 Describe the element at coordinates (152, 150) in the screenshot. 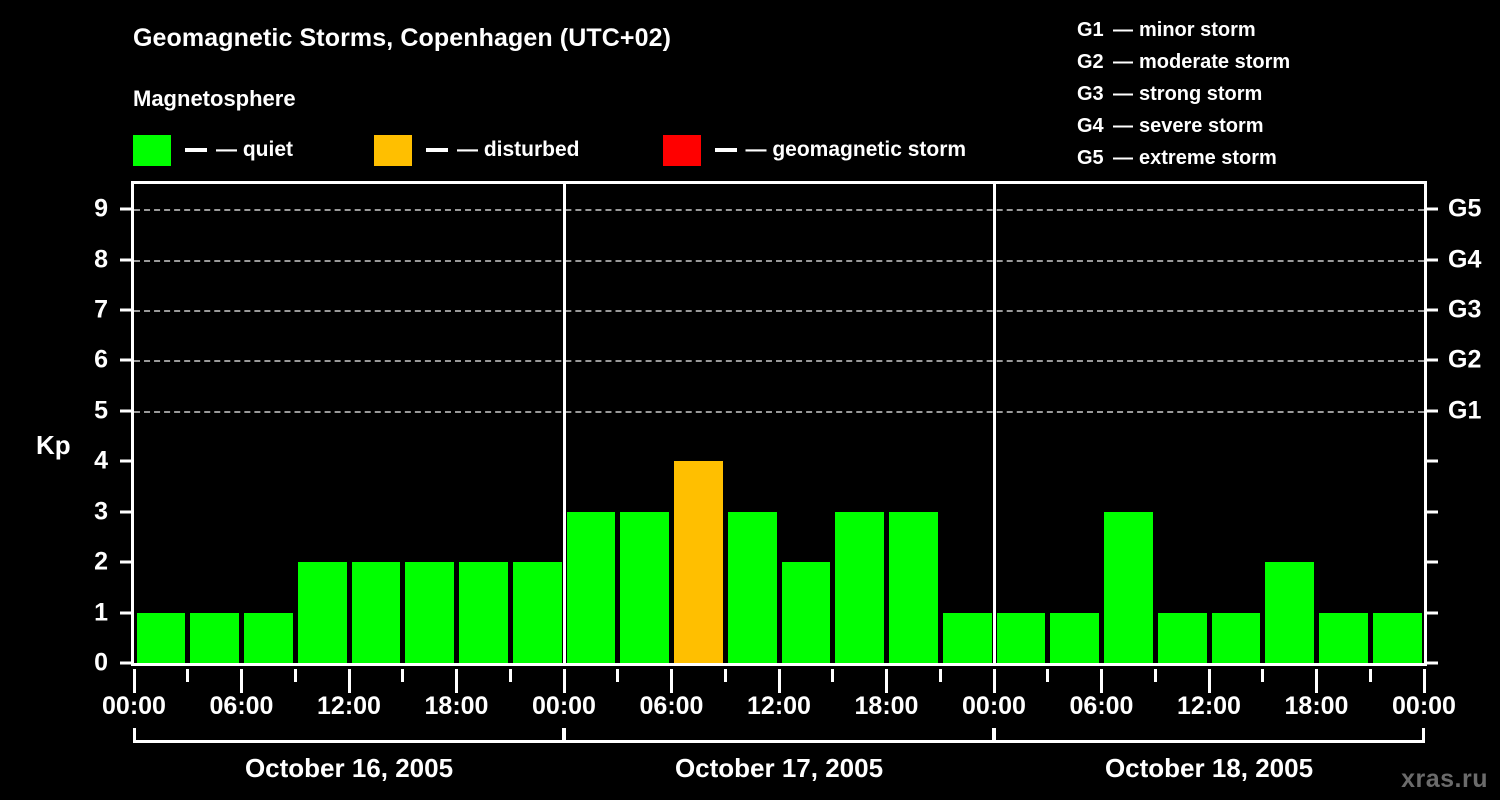

I see `legend-swatch-quiet` at that location.